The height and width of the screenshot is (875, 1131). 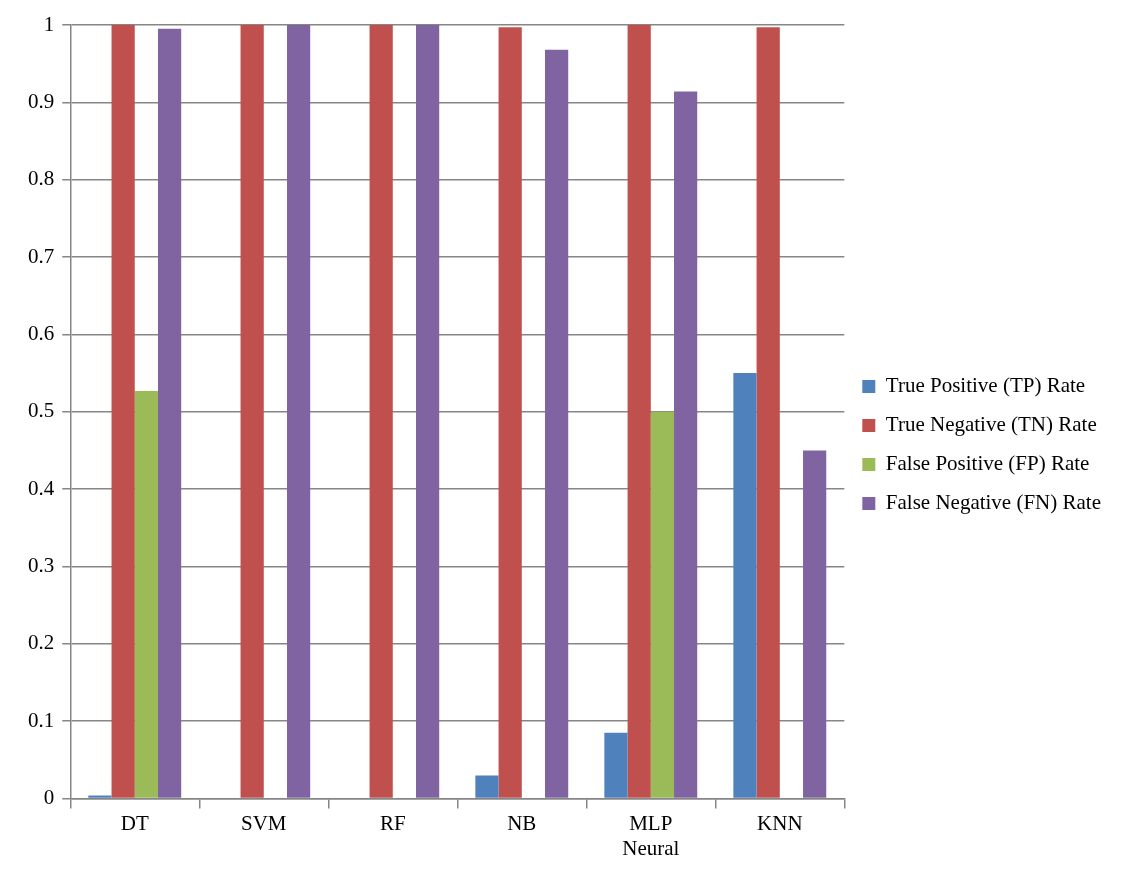 What do you see at coordinates (41, 565) in the screenshot?
I see `y-tick-label: 0.3` at bounding box center [41, 565].